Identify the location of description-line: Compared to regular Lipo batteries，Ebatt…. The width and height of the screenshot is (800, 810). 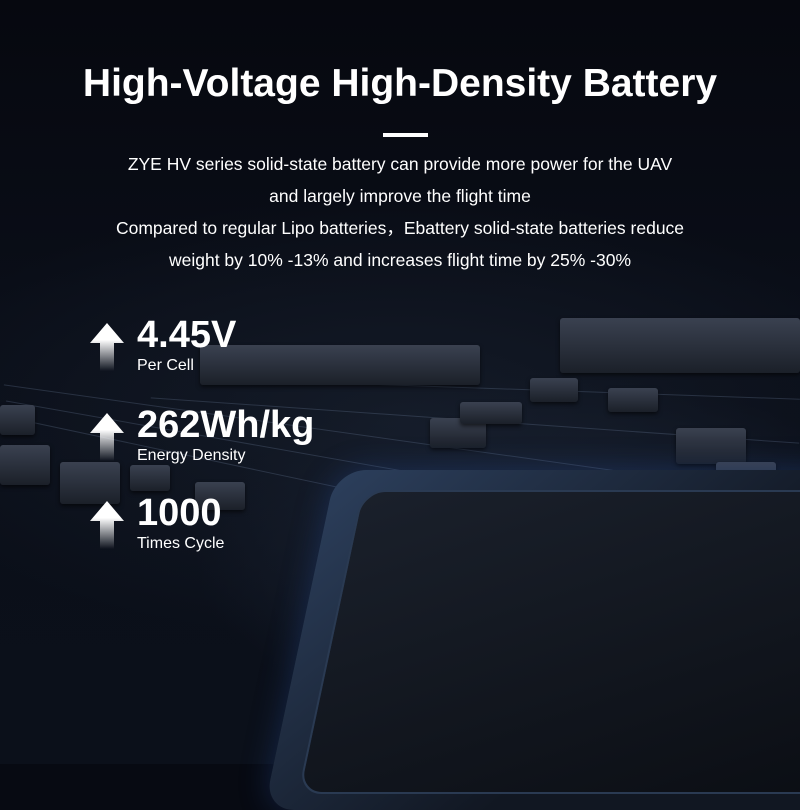
(400, 228).